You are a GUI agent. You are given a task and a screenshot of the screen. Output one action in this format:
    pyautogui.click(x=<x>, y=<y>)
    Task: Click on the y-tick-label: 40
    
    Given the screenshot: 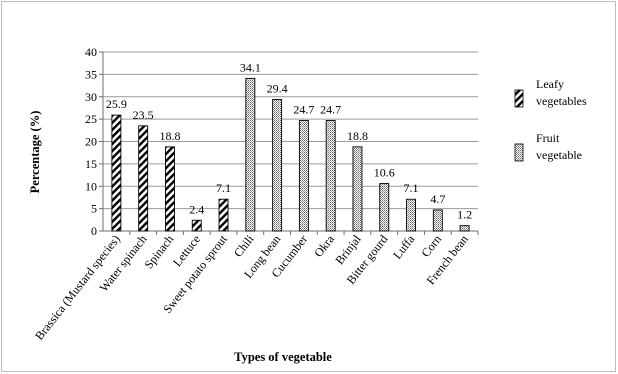 What is the action you would take?
    pyautogui.click(x=91, y=52)
    